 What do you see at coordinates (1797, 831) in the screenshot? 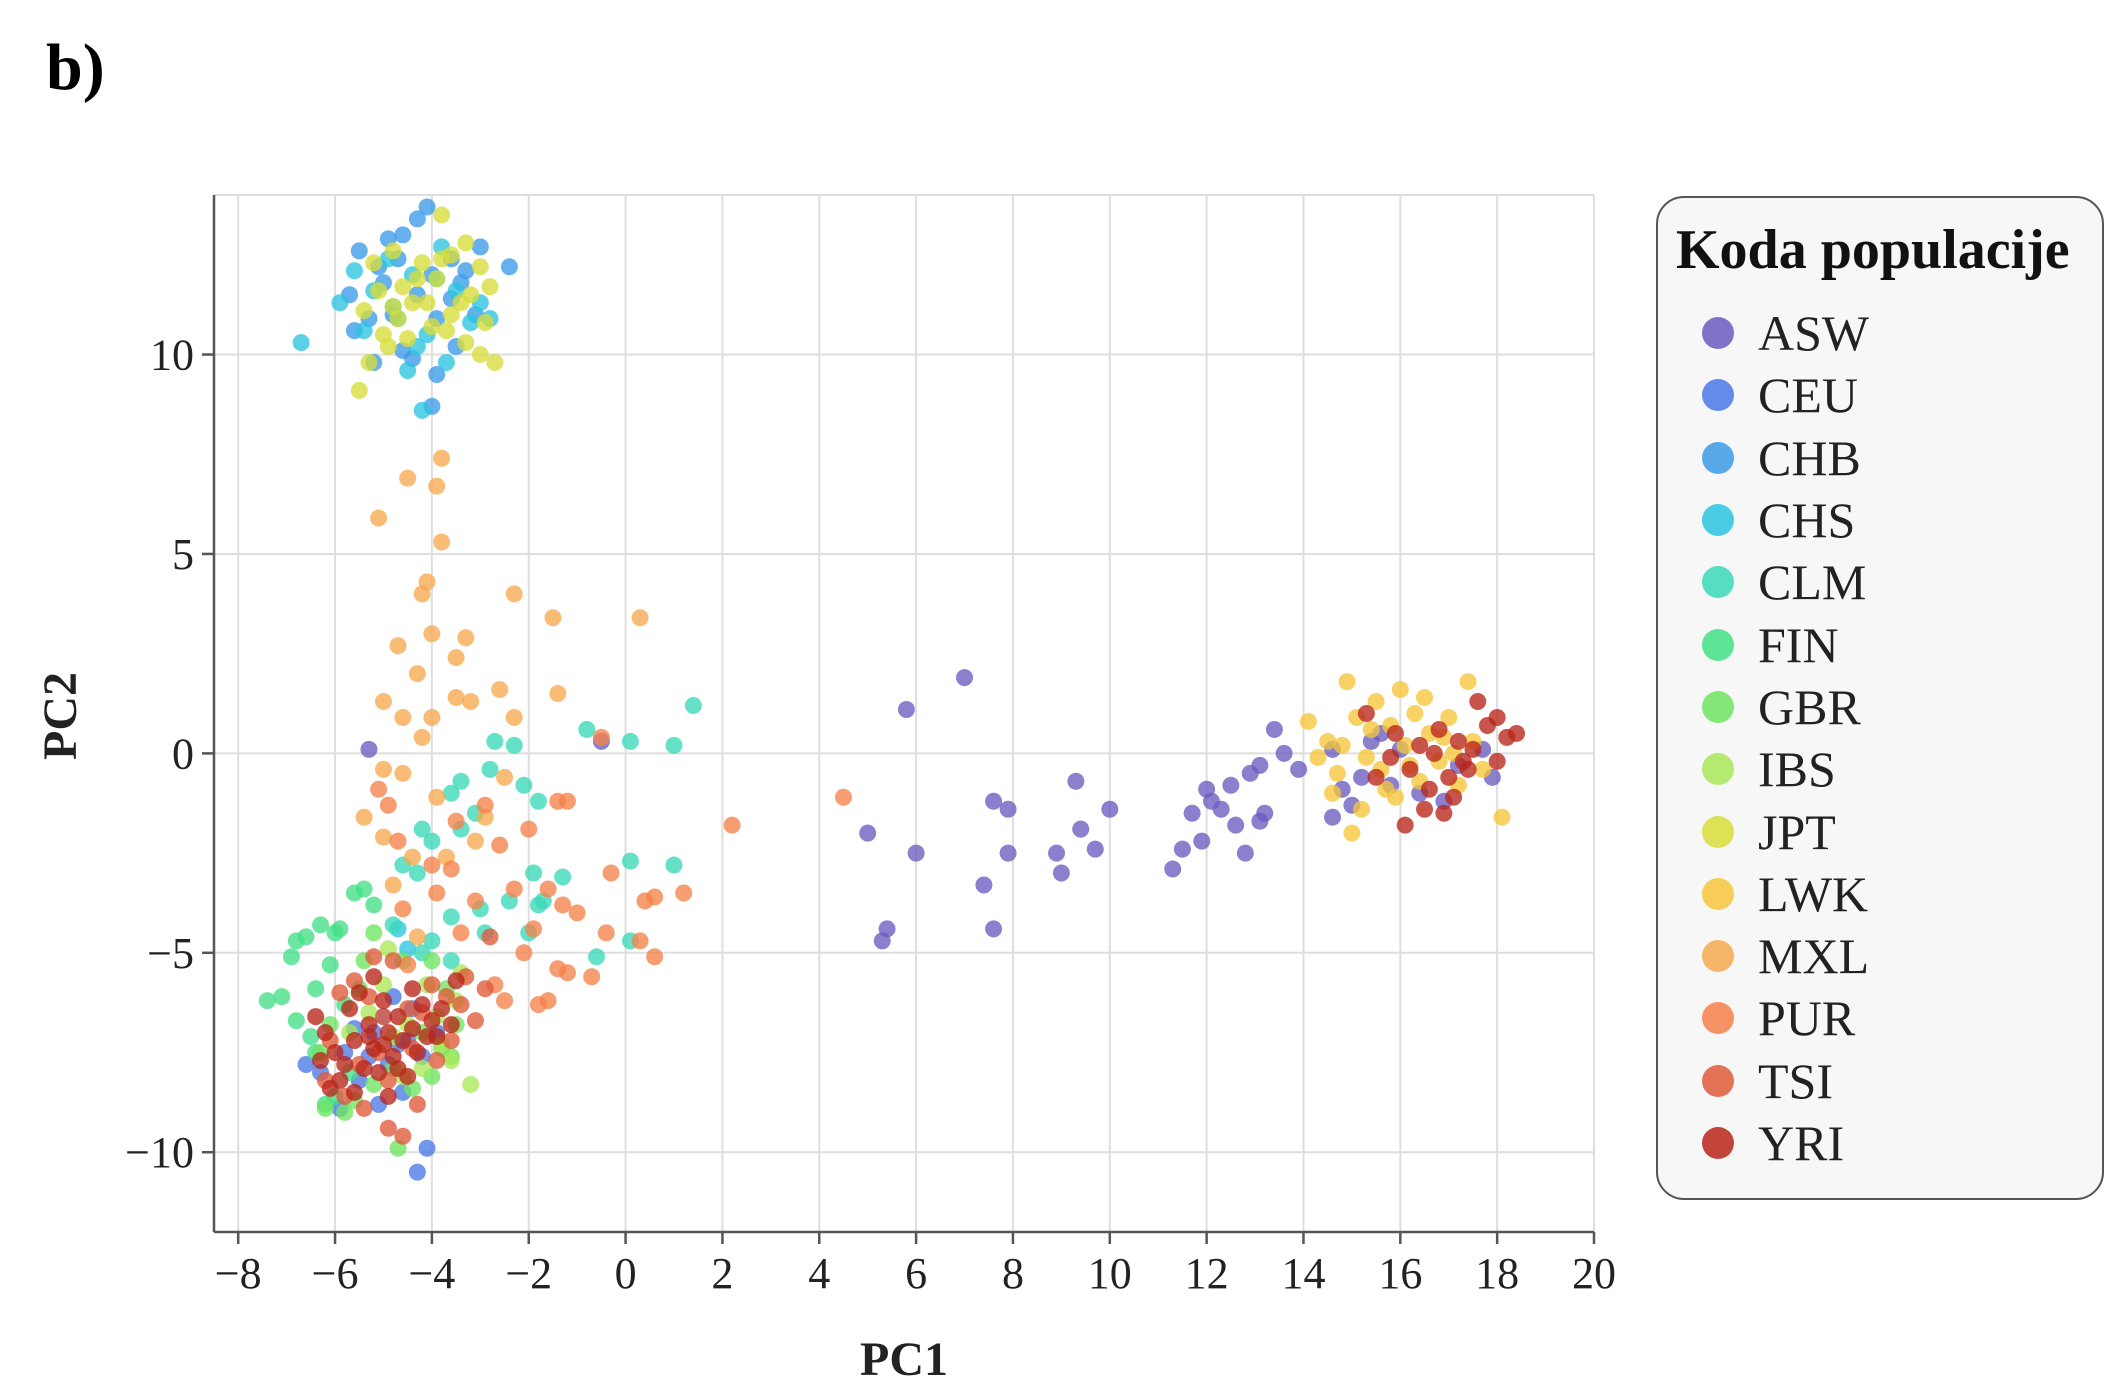
I see `legend-label: JPT` at bounding box center [1797, 831].